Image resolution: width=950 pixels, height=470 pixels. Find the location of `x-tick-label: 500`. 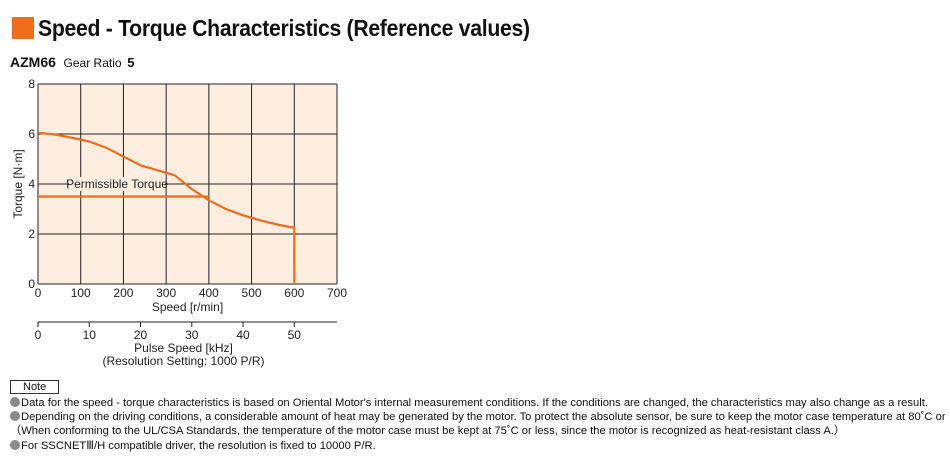

x-tick-label: 500 is located at coordinates (252, 293).